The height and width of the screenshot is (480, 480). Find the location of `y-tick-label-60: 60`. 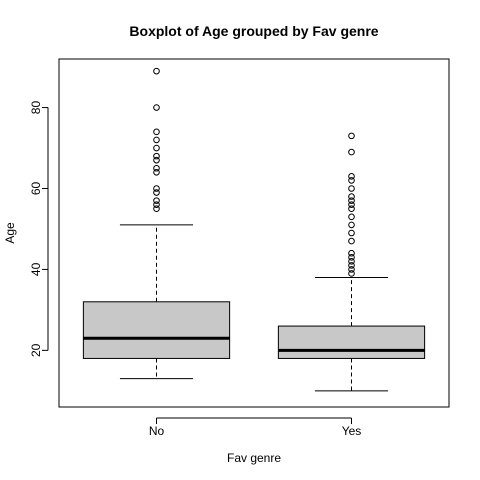

y-tick-label-60: 60 is located at coordinates (36, 188).